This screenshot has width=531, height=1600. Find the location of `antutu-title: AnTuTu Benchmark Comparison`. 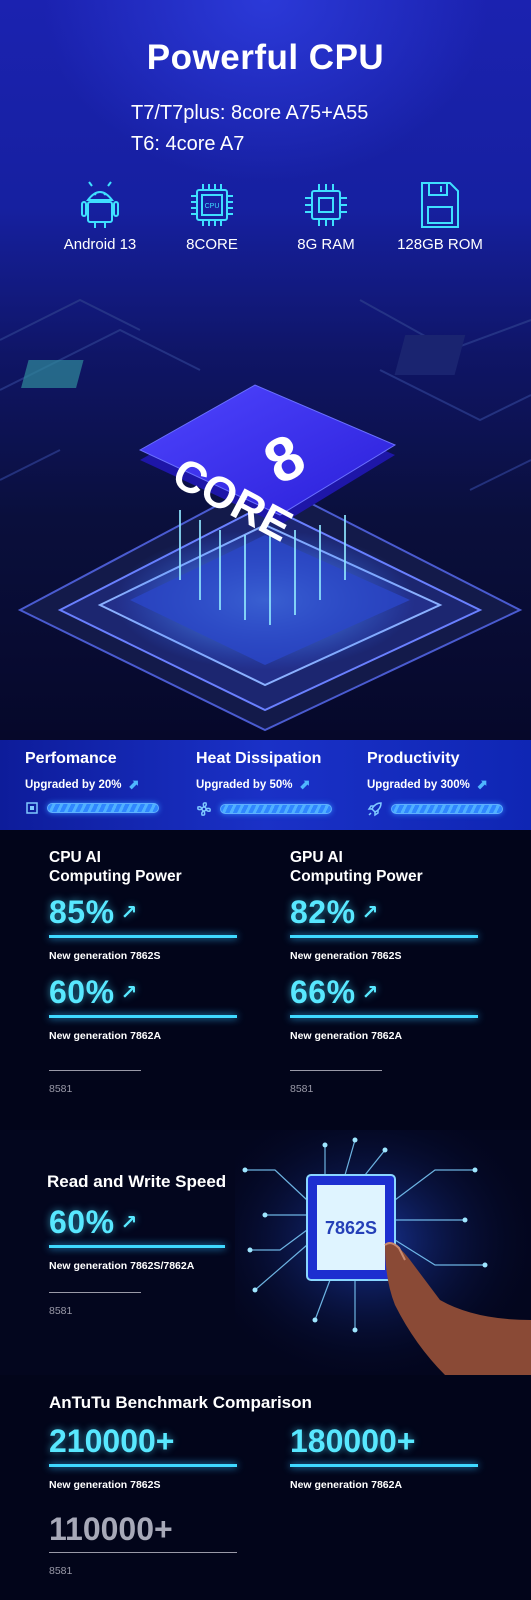

antutu-title: AnTuTu Benchmark Comparison is located at coordinates (180, 1402).